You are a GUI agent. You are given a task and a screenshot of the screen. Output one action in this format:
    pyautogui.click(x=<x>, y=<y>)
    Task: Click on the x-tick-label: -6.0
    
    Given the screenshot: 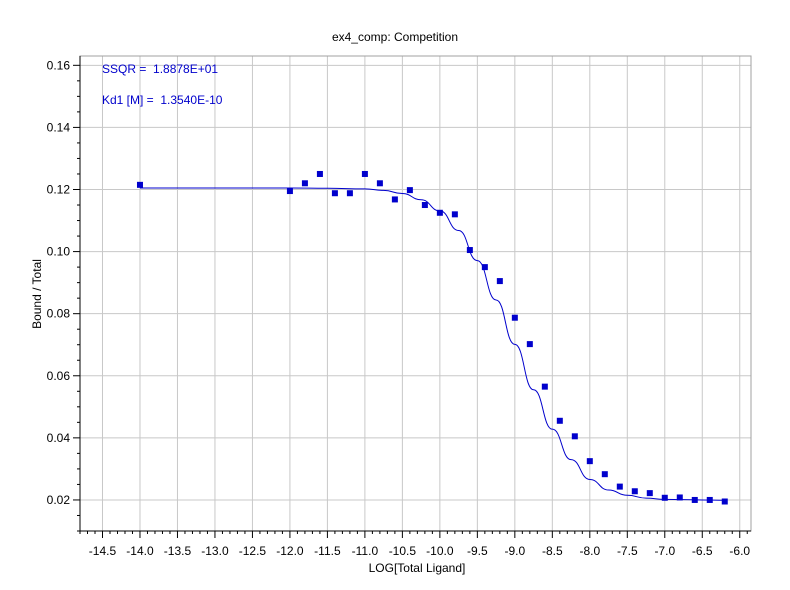 What is the action you would take?
    pyautogui.click(x=739, y=551)
    